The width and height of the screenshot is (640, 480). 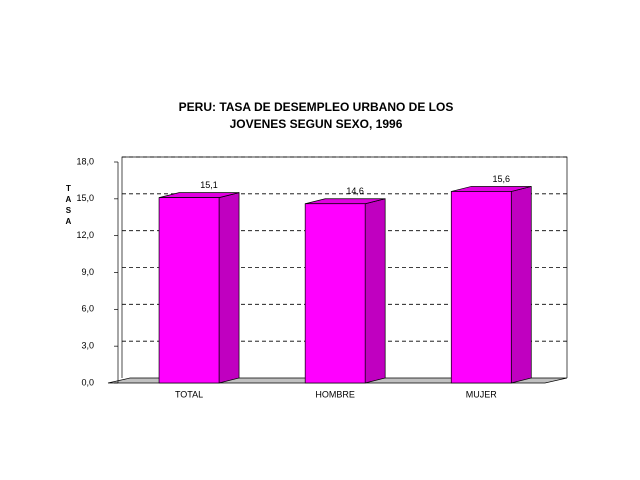 What do you see at coordinates (85, 161) in the screenshot?
I see `y-tick-label: 18,0` at bounding box center [85, 161].